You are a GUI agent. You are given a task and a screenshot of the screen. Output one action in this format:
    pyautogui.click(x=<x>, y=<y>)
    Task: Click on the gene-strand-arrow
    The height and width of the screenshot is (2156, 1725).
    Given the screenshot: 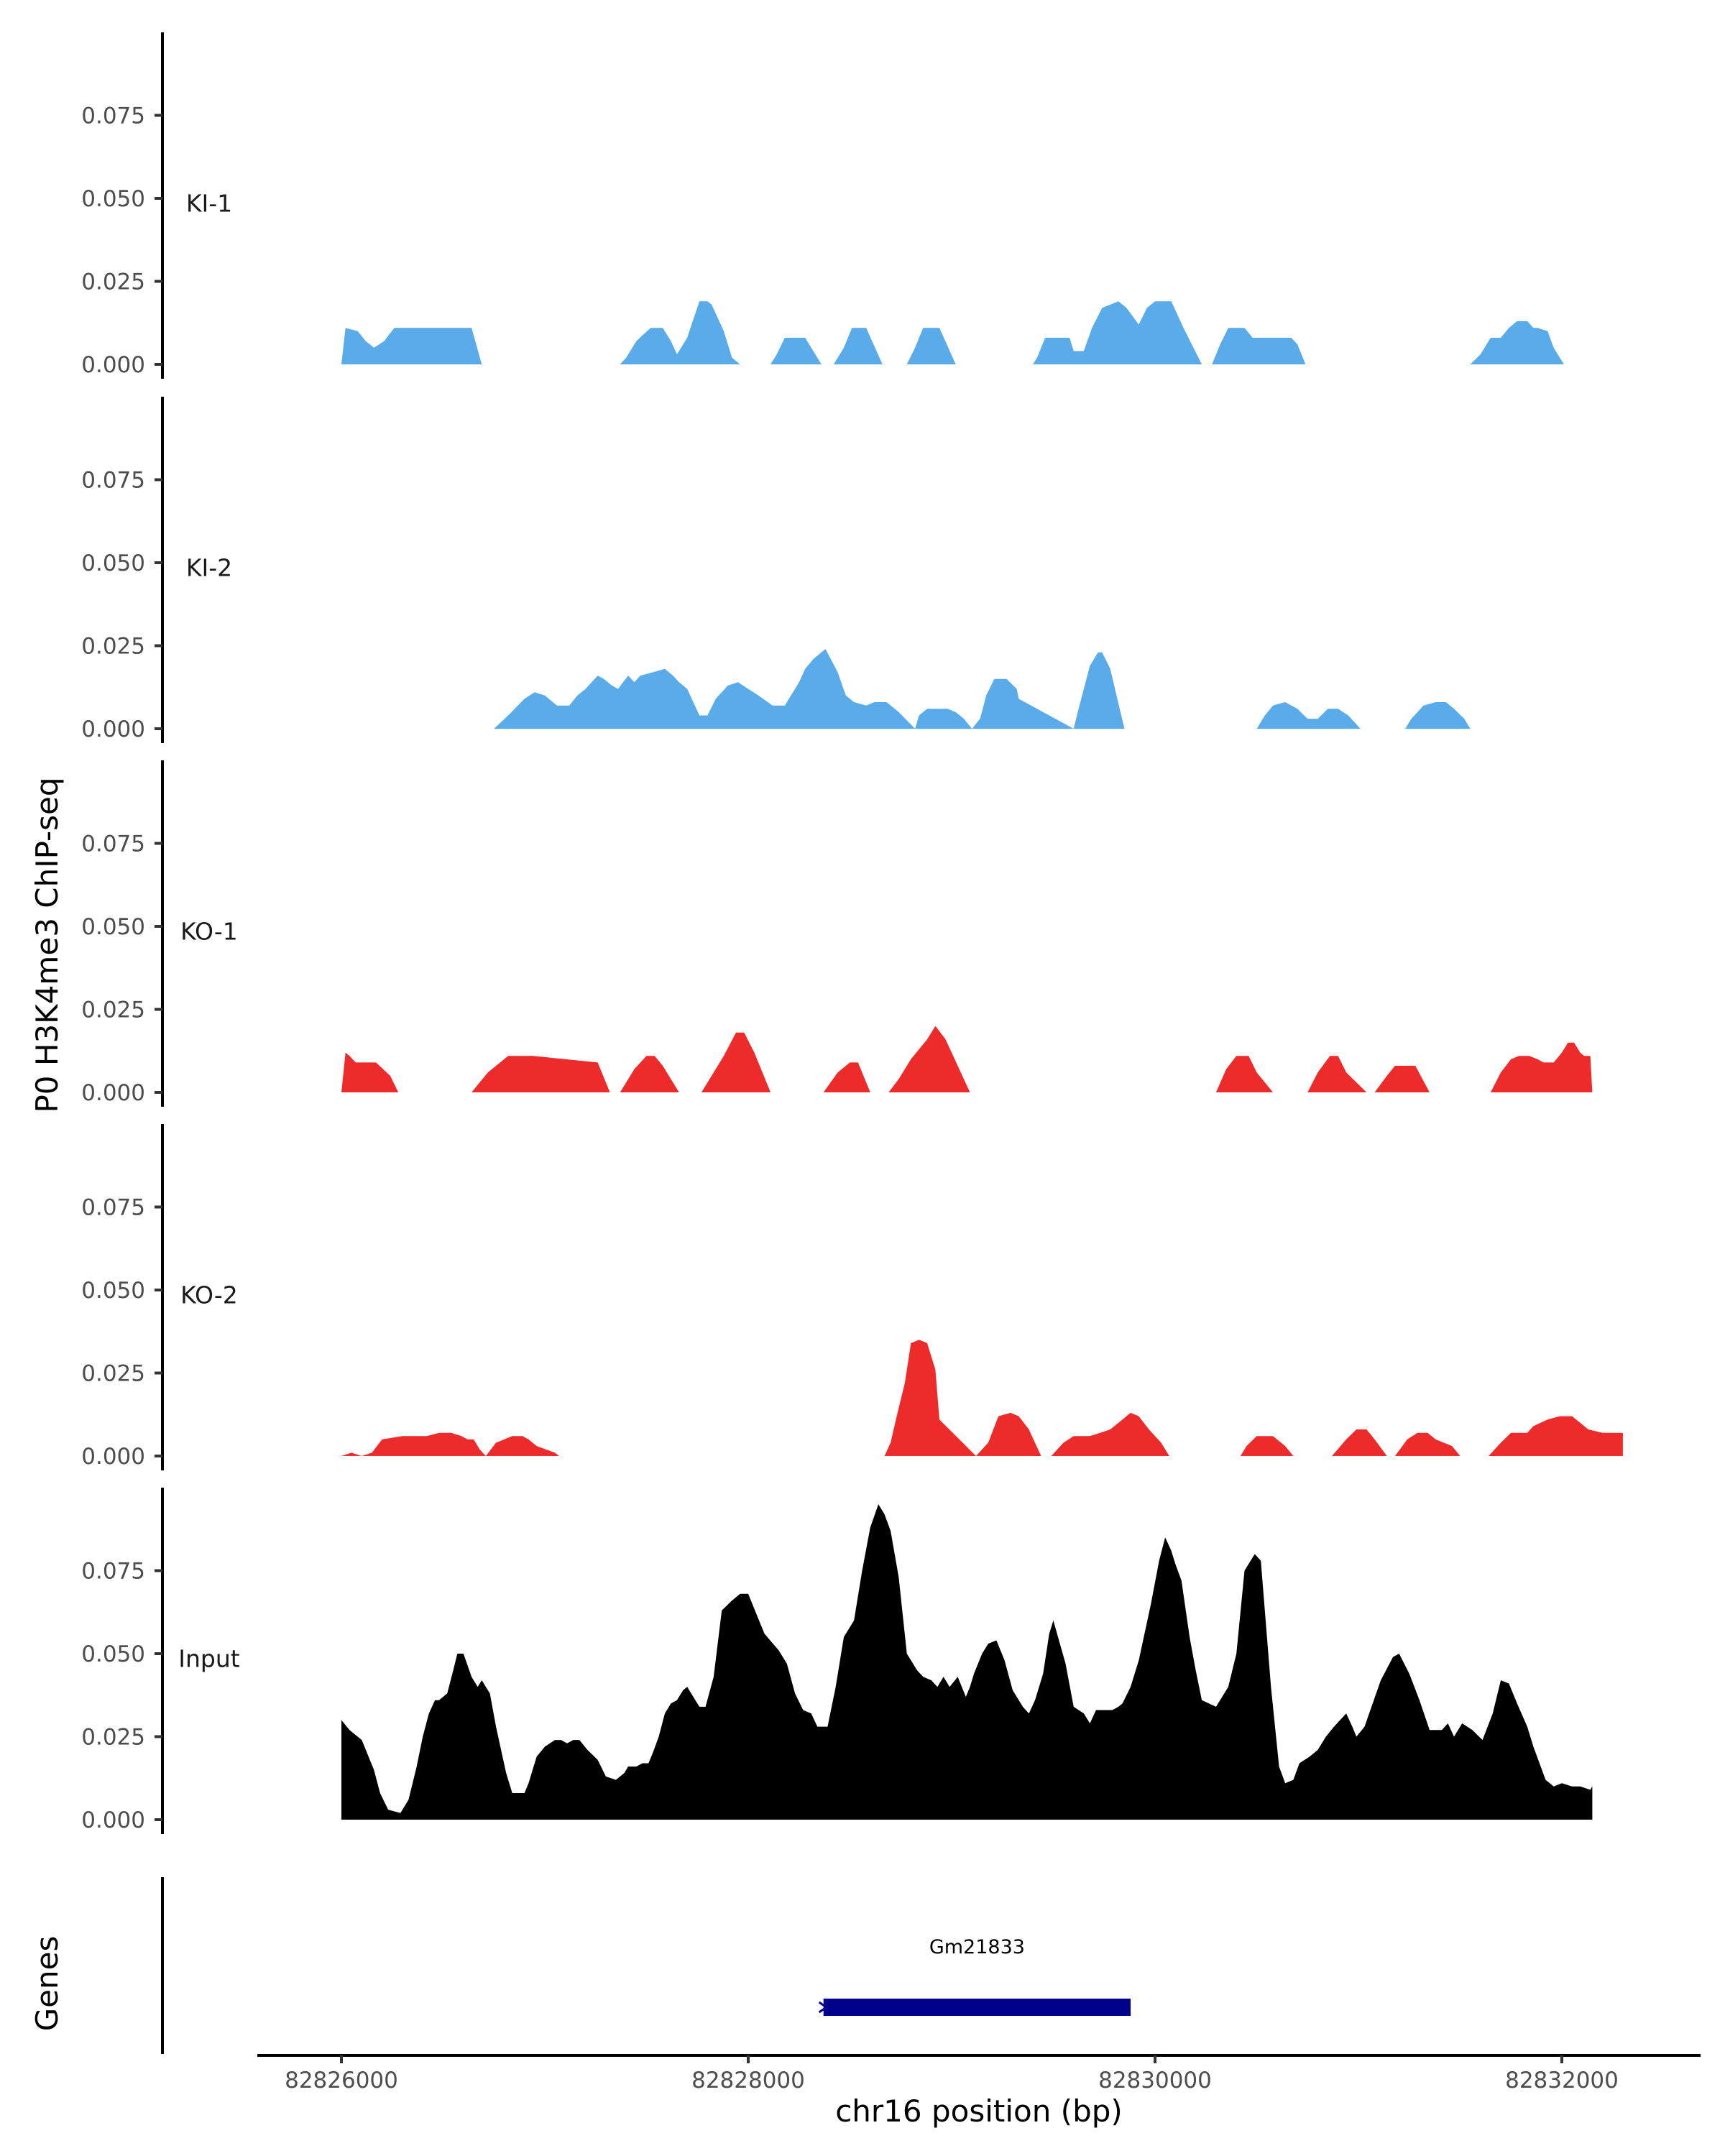 What is the action you would take?
    pyautogui.click(x=823, y=2007)
    